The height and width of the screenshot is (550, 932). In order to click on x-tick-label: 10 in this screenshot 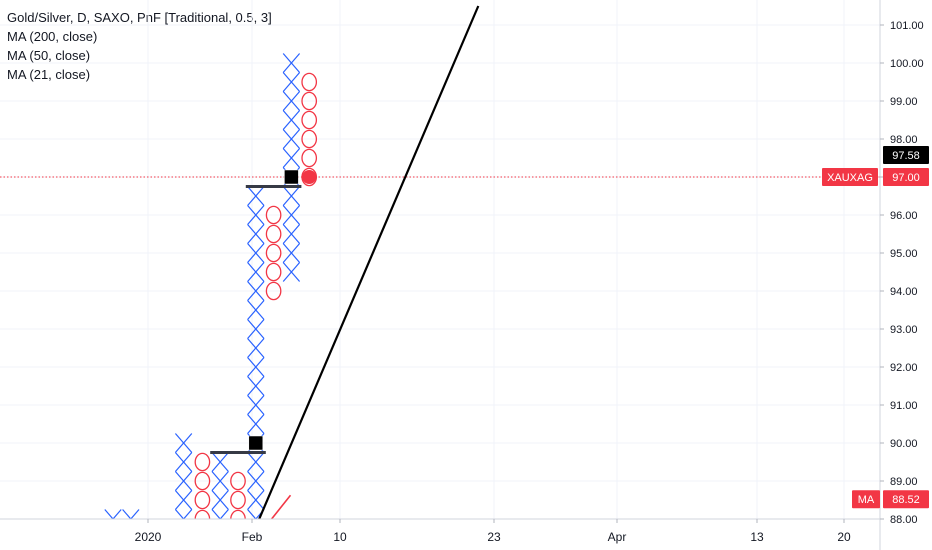, I will do `click(340, 537)`.